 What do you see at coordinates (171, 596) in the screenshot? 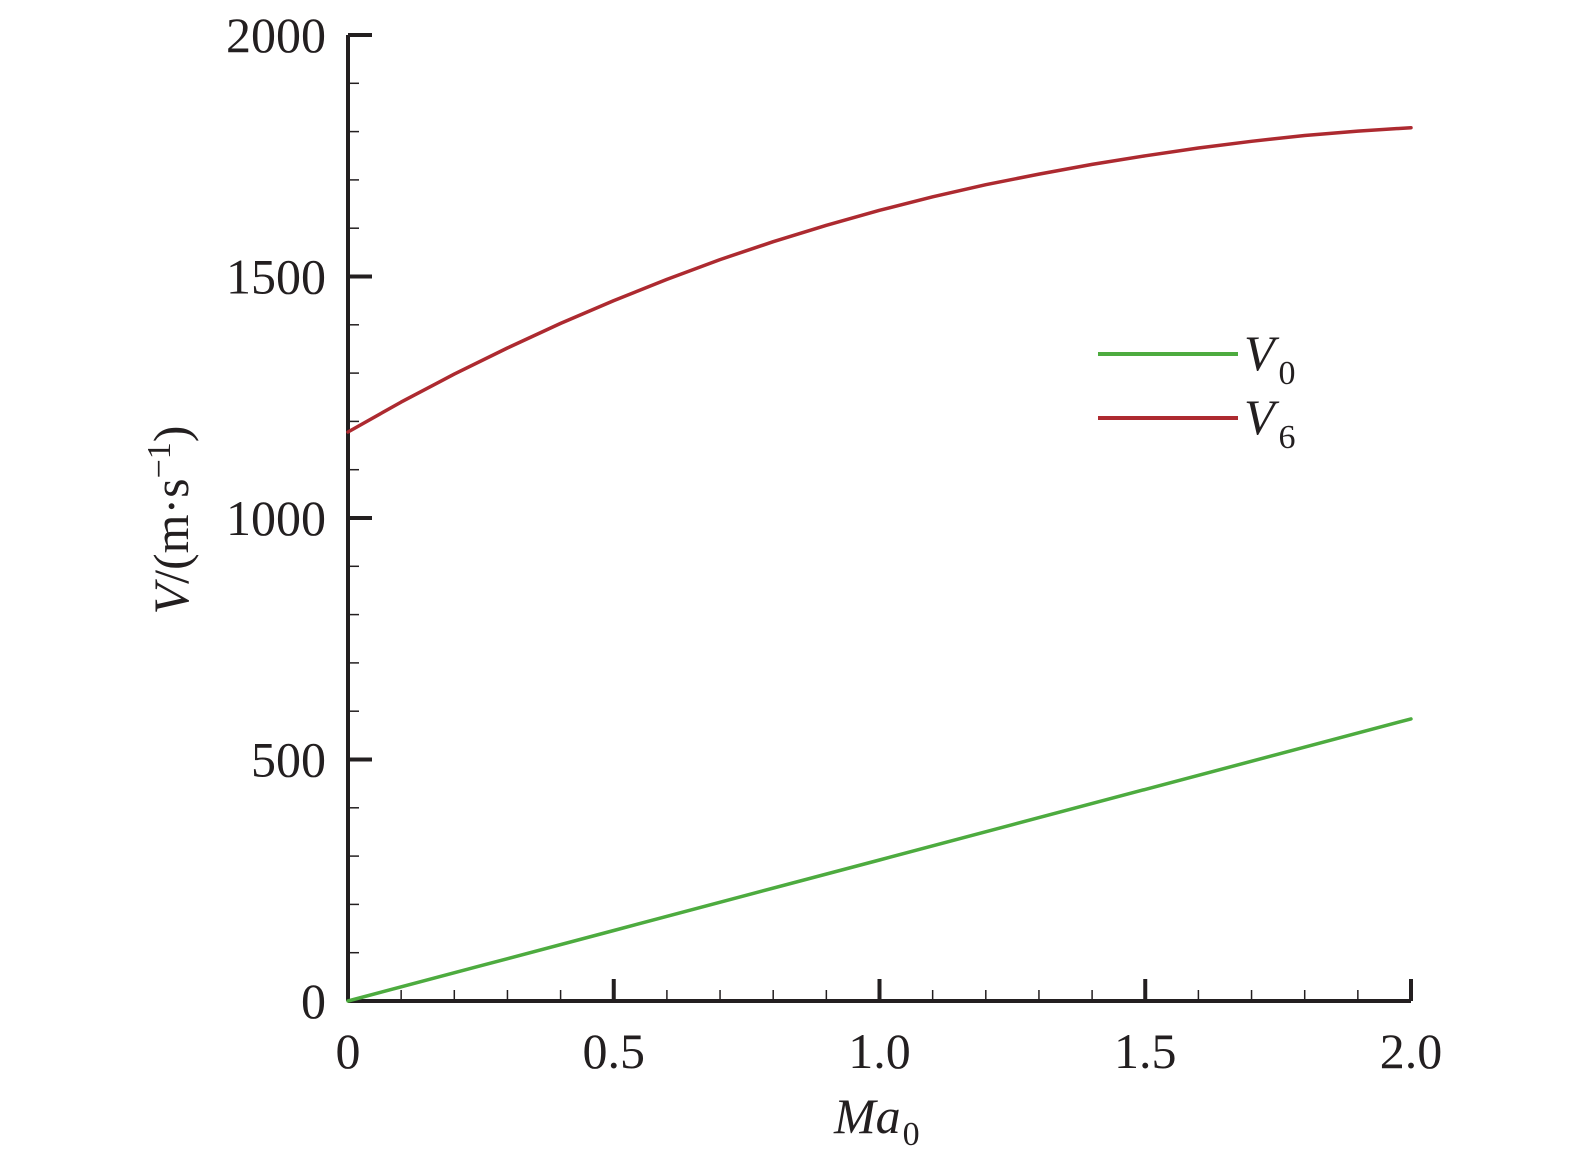
I see `y-axis-title-main: V` at bounding box center [171, 596].